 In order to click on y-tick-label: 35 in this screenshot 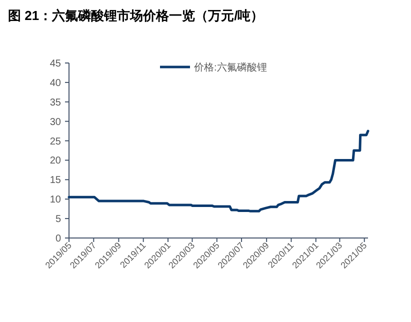, I will do `click(56, 102)`.